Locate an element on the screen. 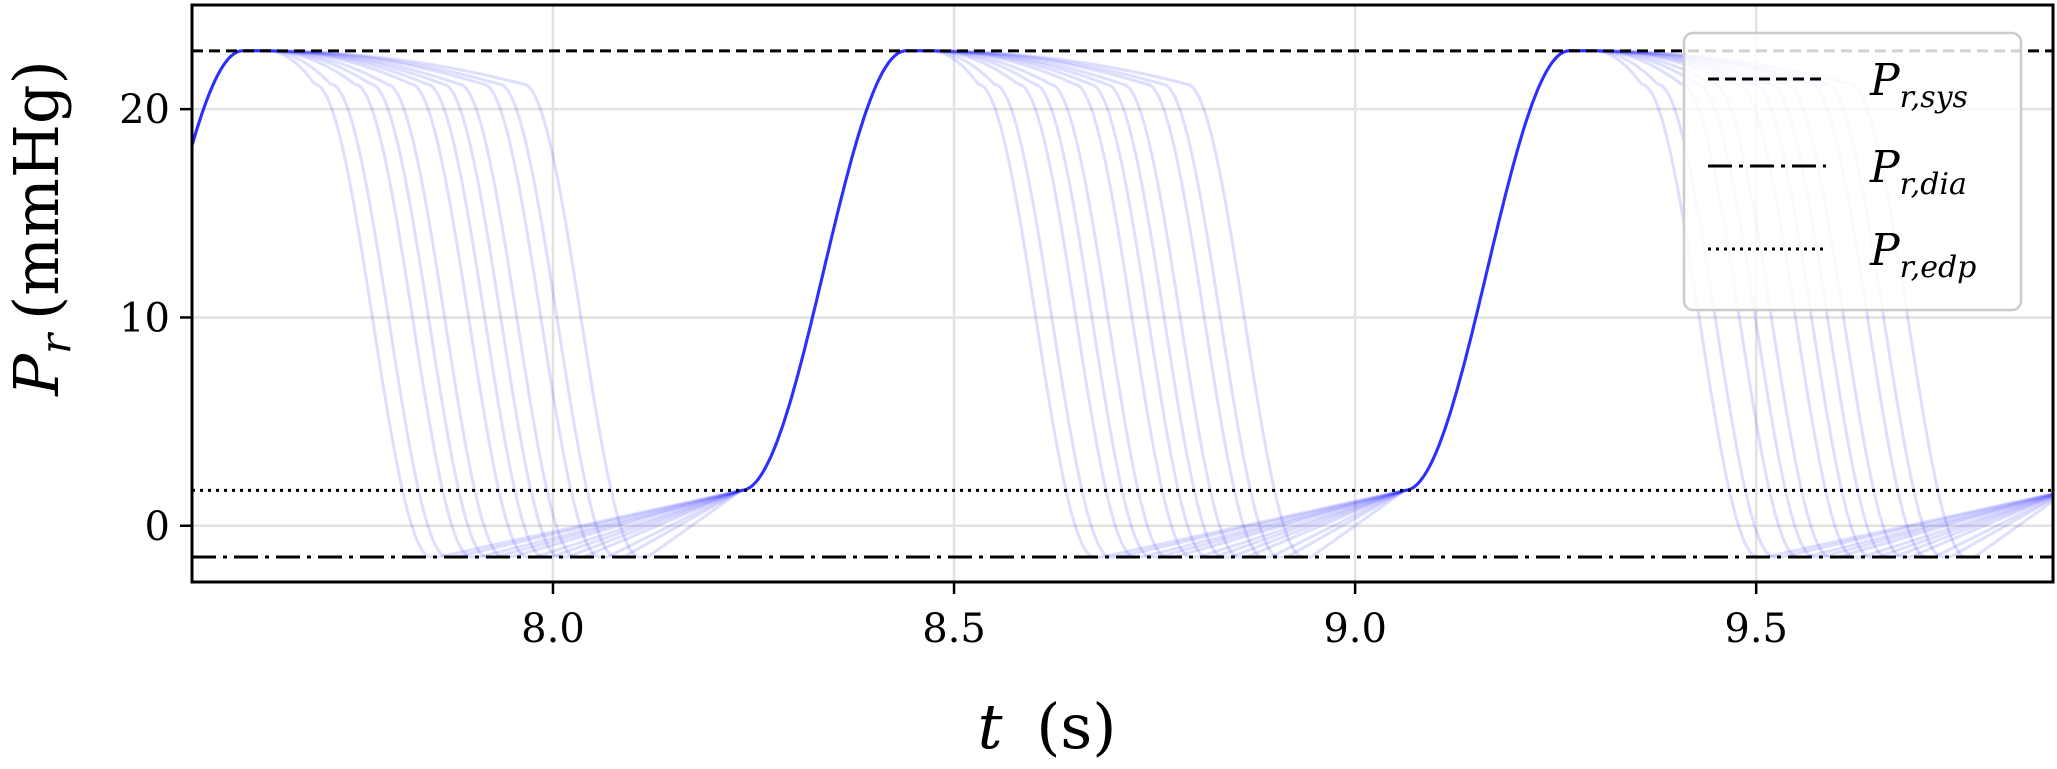  legend-label-sys: Pr,sys is located at coordinates (1918, 85).